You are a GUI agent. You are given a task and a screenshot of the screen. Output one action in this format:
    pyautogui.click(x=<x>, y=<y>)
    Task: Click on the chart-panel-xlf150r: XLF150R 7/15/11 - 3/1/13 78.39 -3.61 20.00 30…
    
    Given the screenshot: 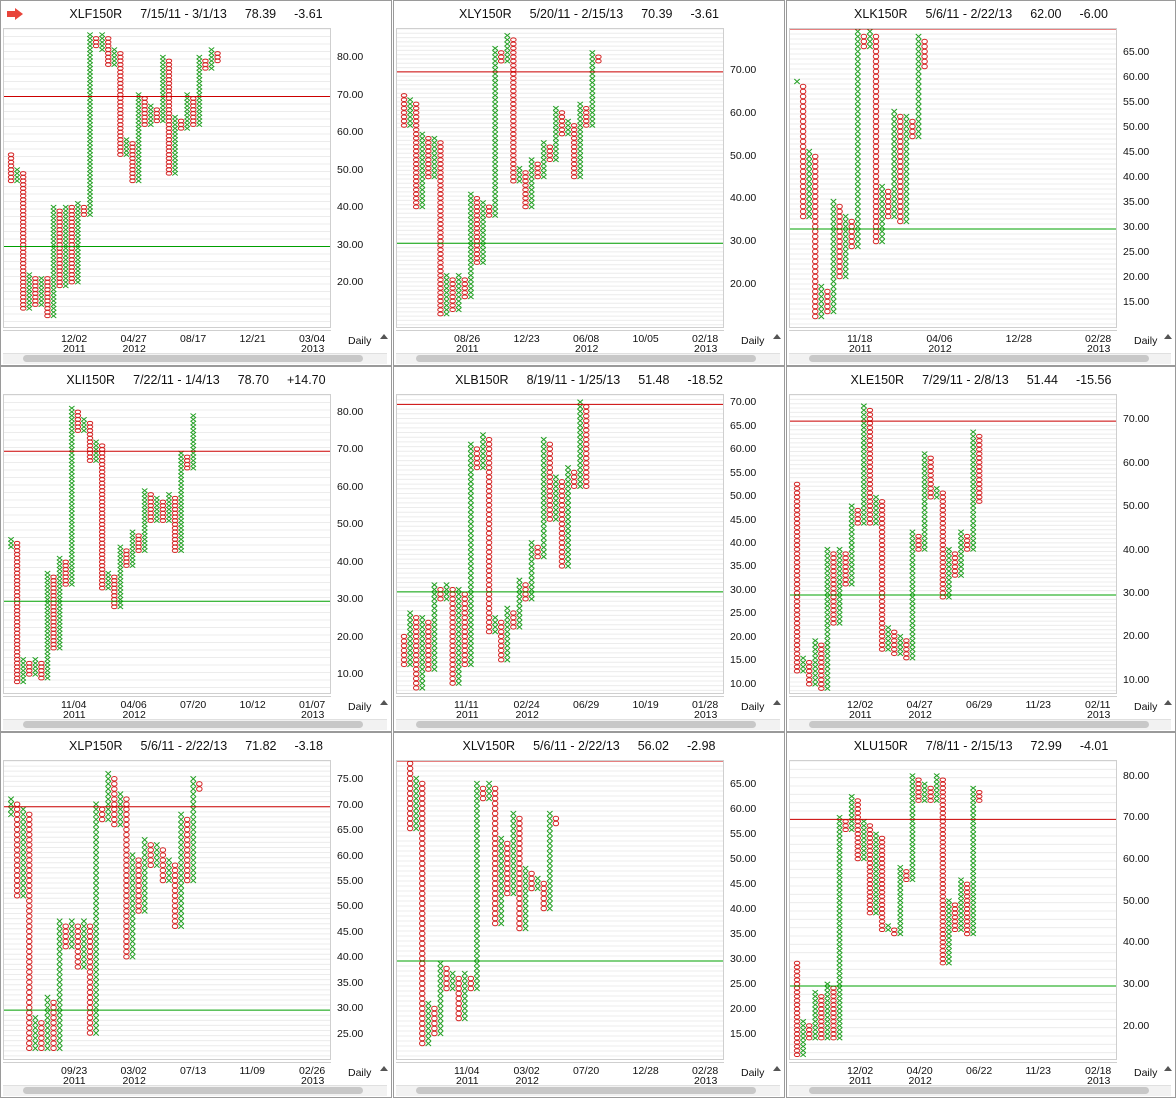 What is the action you would take?
    pyautogui.click(x=196, y=183)
    